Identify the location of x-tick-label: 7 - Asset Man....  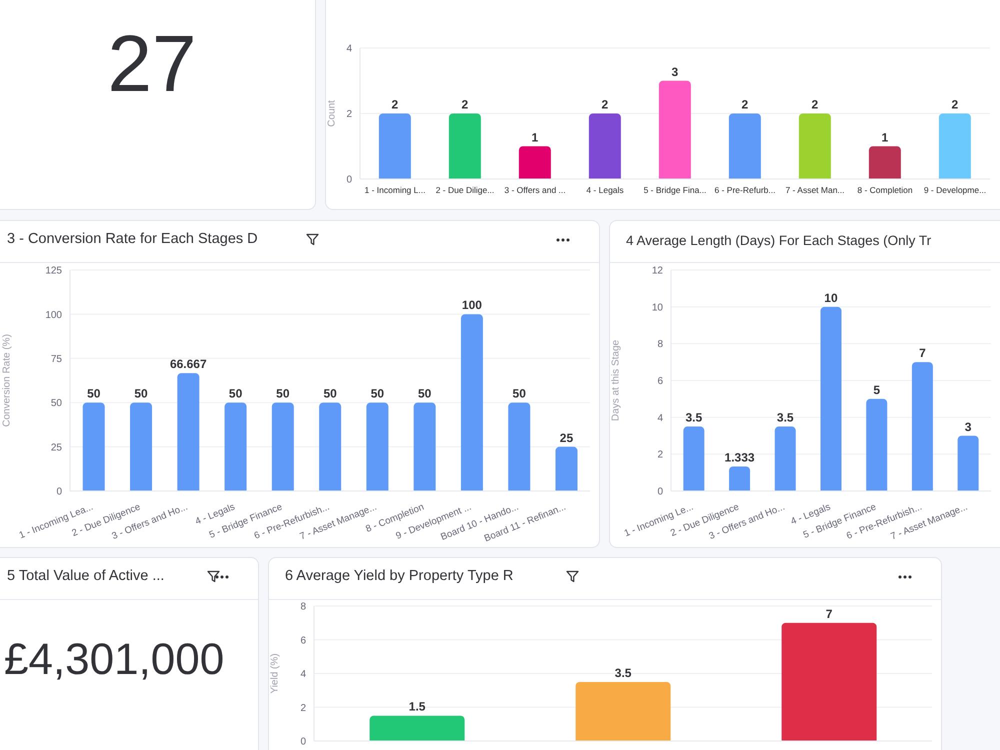
(815, 190).